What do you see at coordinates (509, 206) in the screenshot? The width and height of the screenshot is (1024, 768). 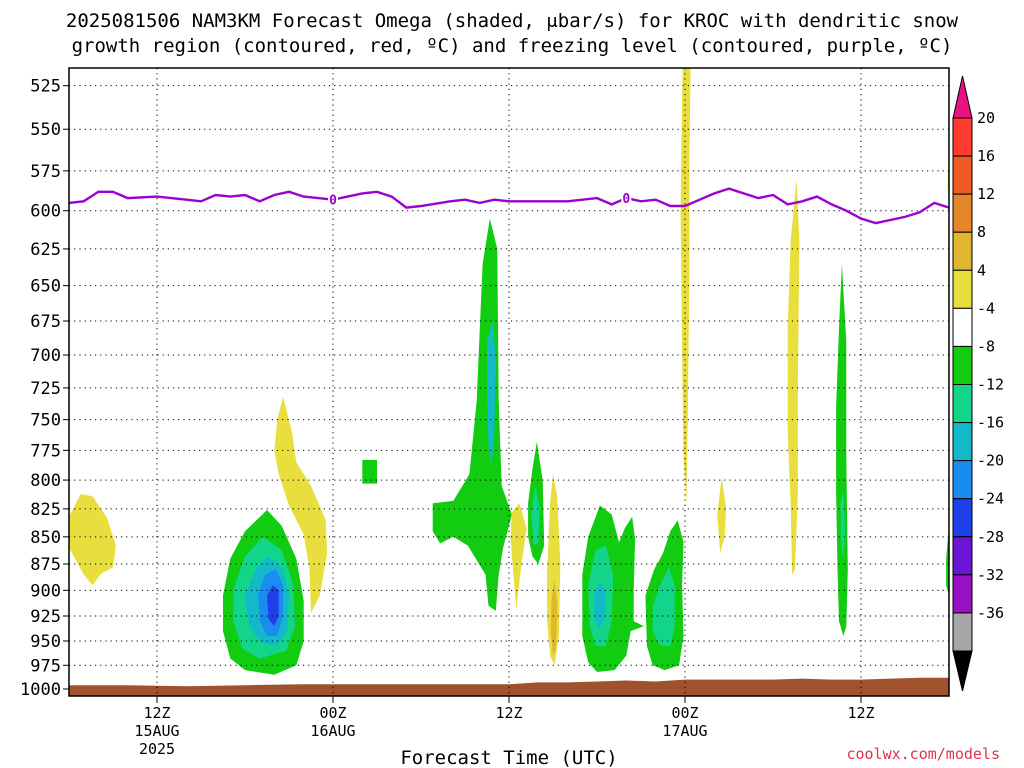 I see `freezing-level-line` at bounding box center [509, 206].